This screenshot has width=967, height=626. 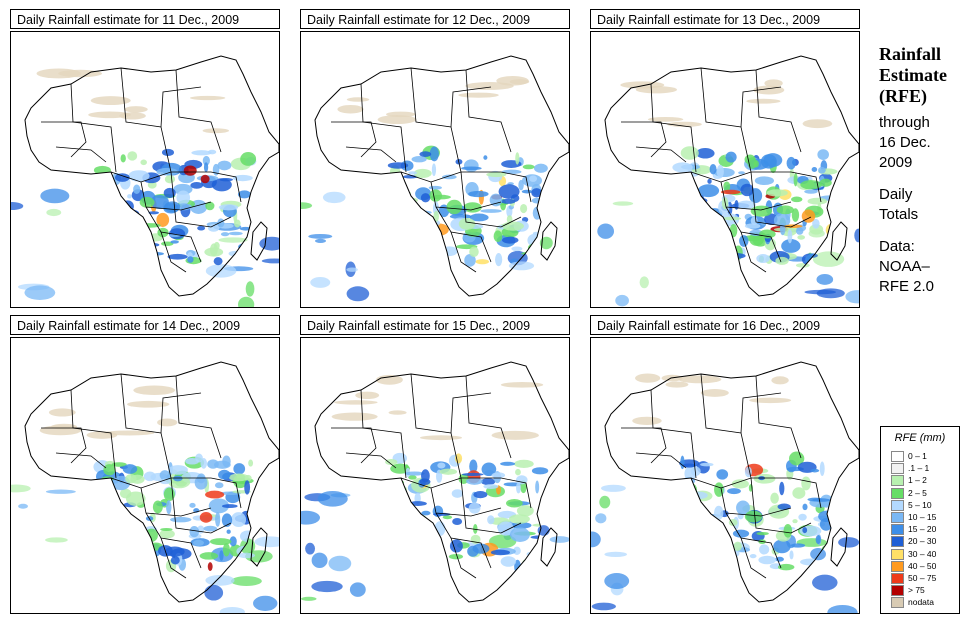 What do you see at coordinates (731, 176) in the screenshot?
I see `coastline` at bounding box center [731, 176].